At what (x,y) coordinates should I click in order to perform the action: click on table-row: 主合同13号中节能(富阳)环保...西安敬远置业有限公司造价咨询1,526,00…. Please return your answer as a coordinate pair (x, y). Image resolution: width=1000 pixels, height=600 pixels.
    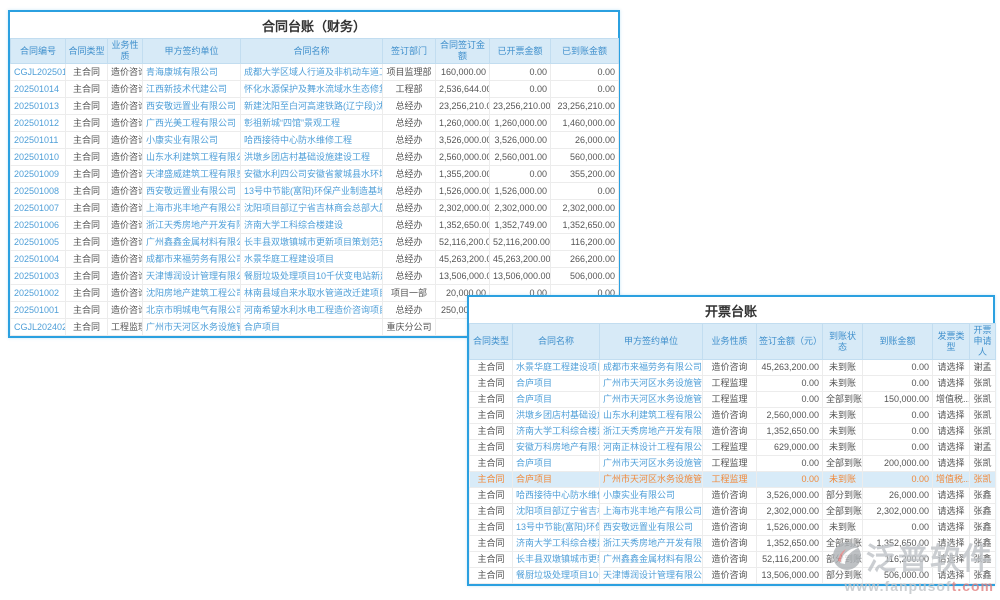
    Looking at the image, I should click on (732, 527).